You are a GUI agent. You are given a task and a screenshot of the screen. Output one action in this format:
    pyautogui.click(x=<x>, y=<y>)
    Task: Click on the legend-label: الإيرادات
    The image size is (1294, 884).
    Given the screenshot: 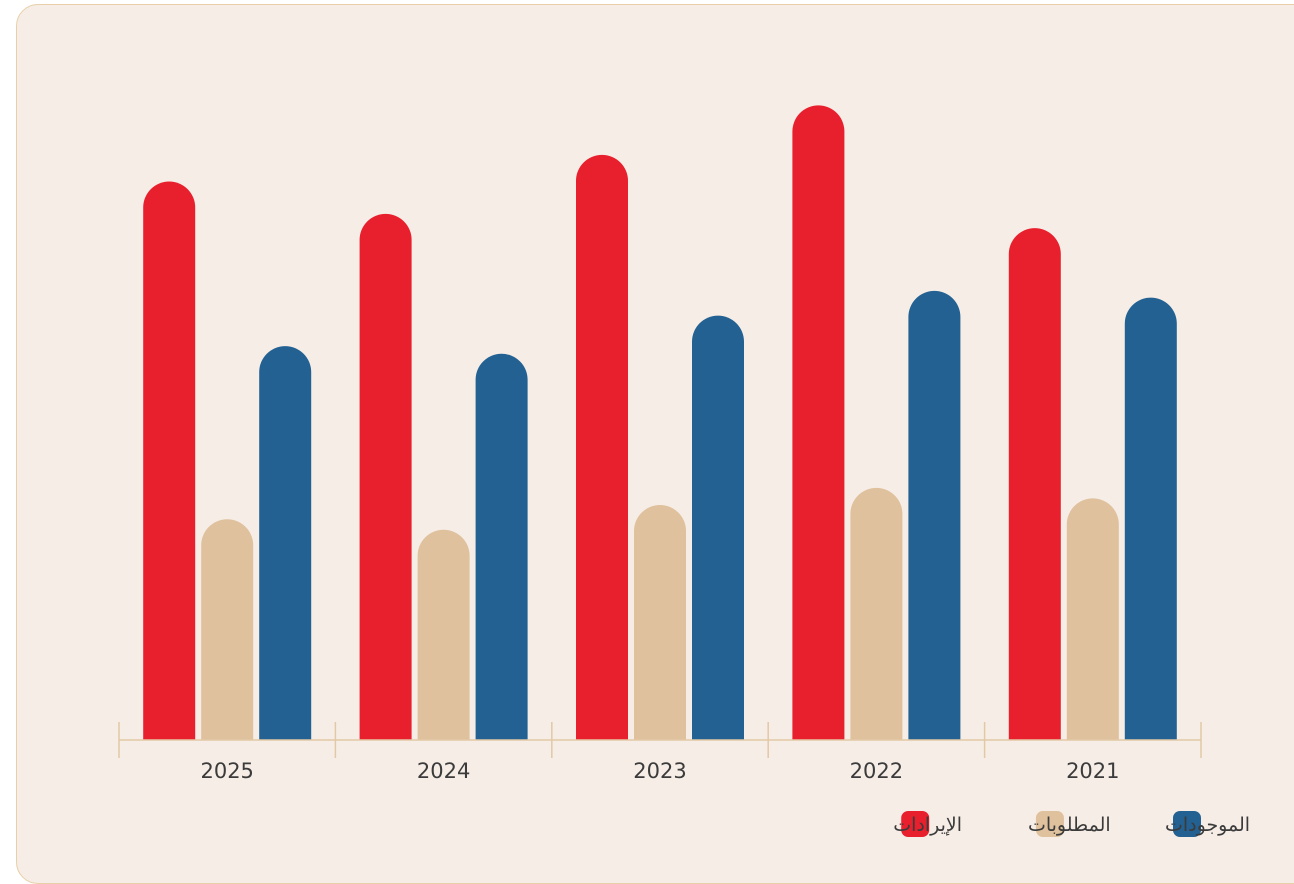 What is the action you would take?
    pyautogui.click(x=927, y=825)
    